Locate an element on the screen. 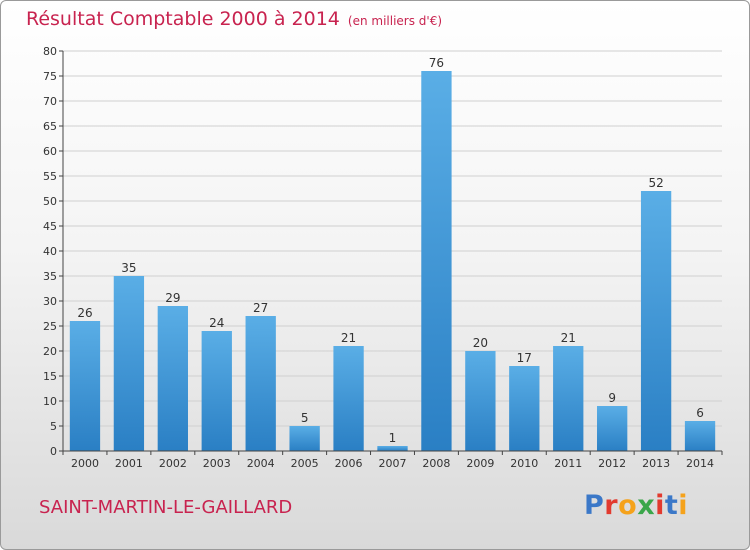  y-tick-label: 45 is located at coordinates (50, 226).